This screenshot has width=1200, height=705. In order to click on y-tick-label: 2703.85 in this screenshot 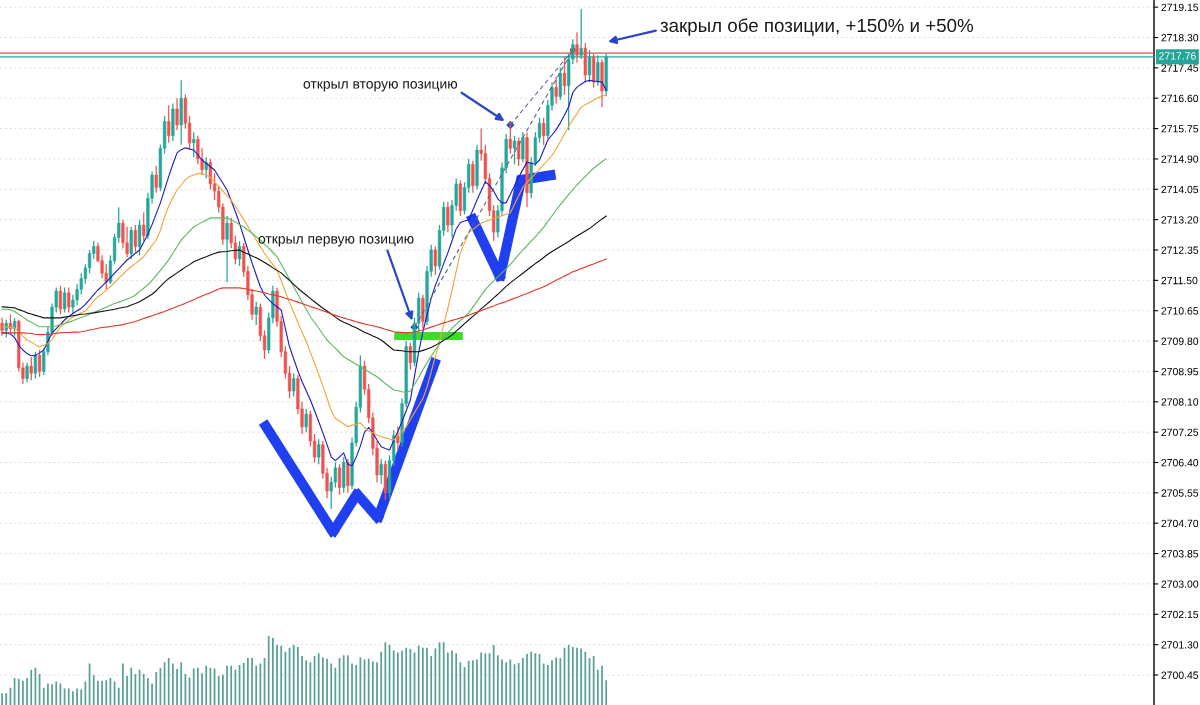, I will do `click(1180, 554)`.